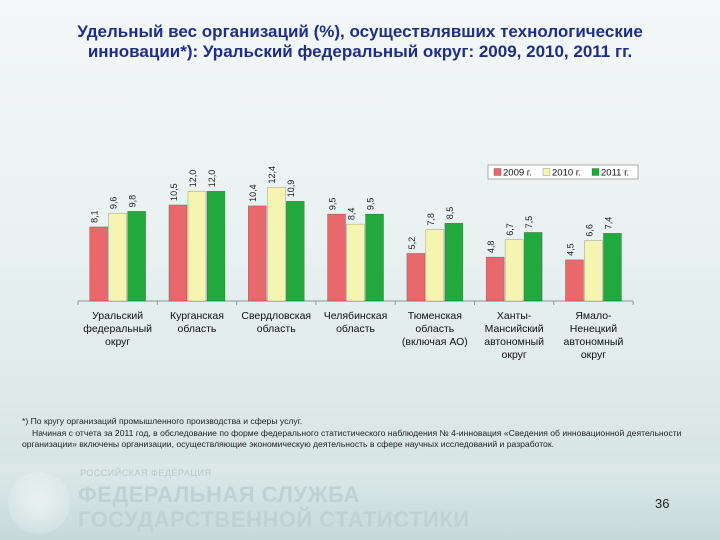 The height and width of the screenshot is (540, 720). Describe the element at coordinates (491, 247) in the screenshot. I see `data-label: 4,8` at that location.